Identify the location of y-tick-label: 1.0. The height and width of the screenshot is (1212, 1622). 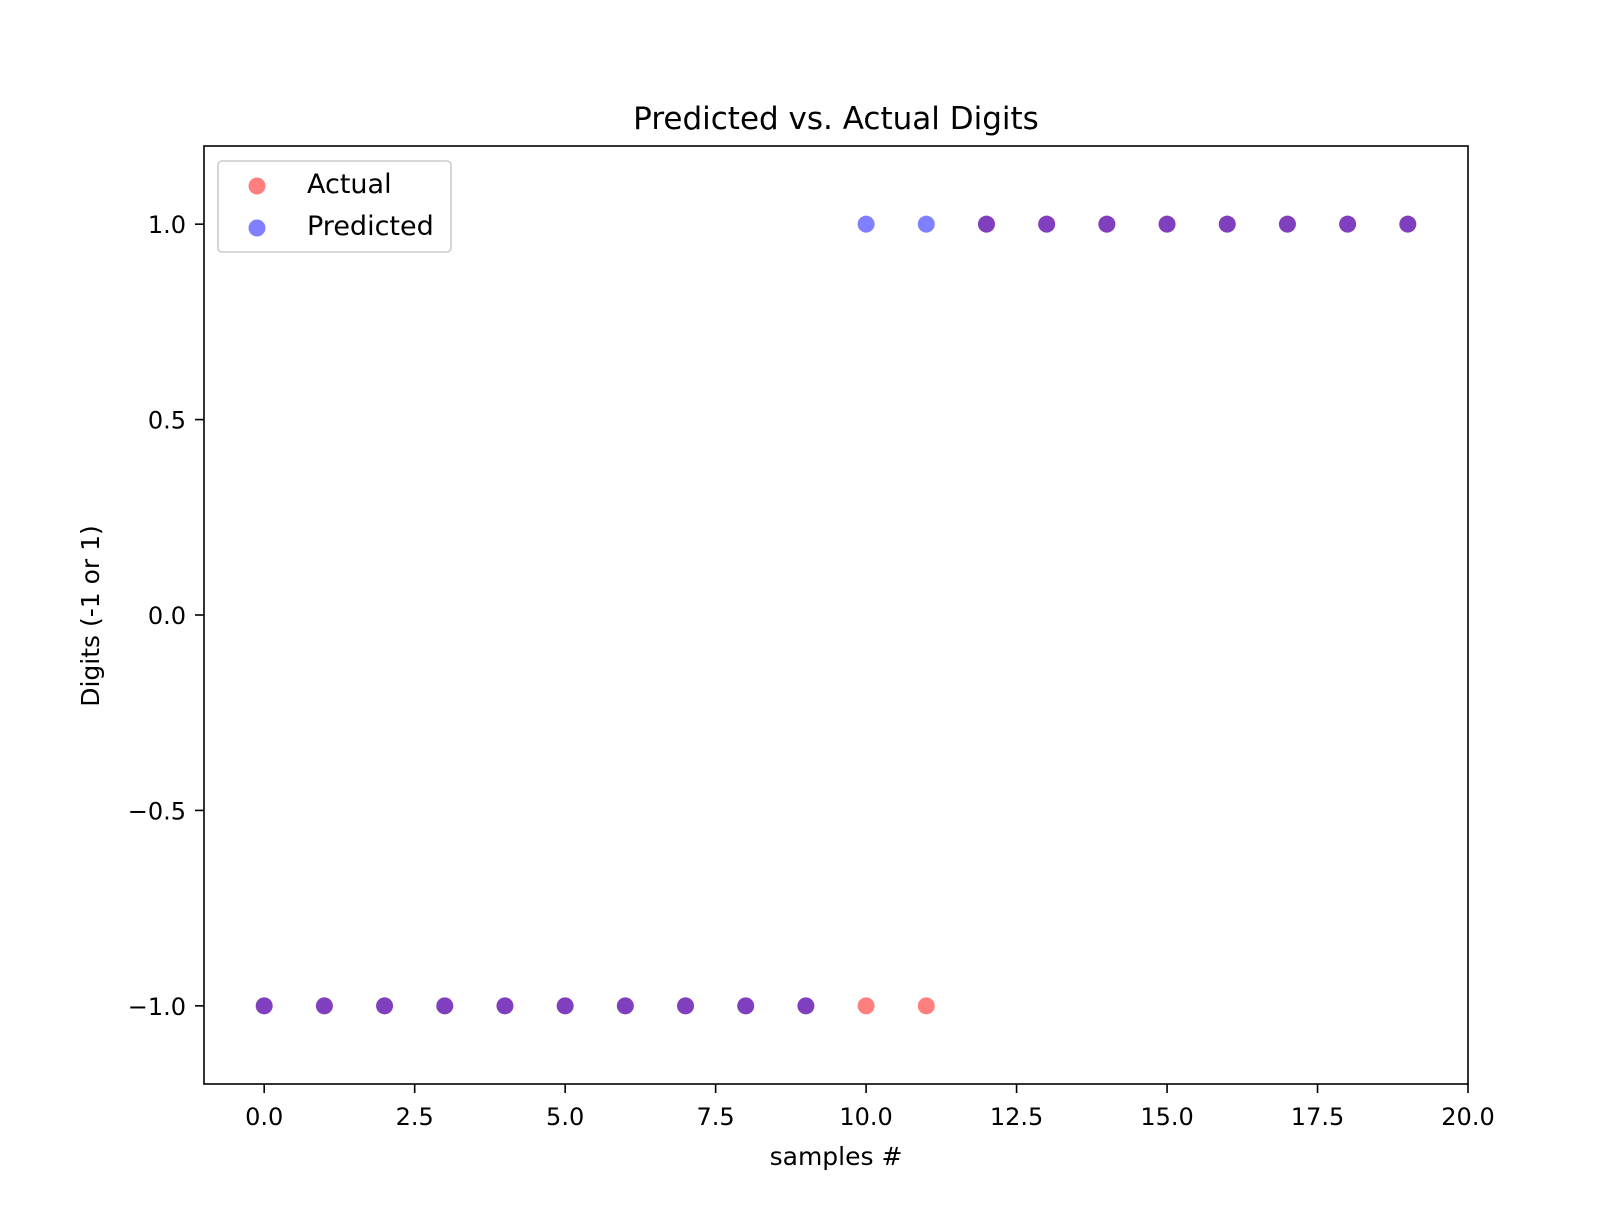
(167, 225).